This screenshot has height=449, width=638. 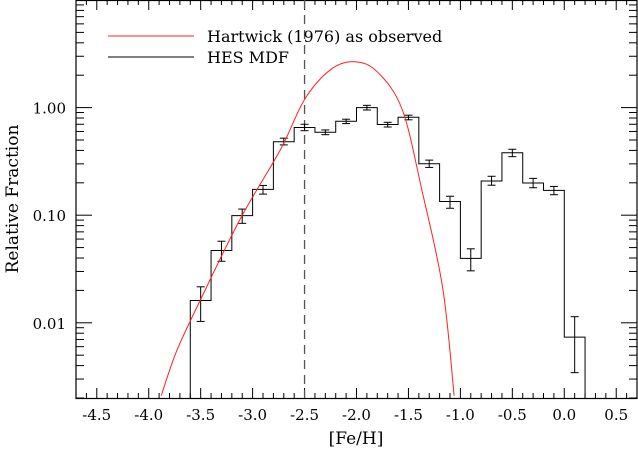 What do you see at coordinates (616, 415) in the screenshot?
I see `x-tick-label: 0.5` at bounding box center [616, 415].